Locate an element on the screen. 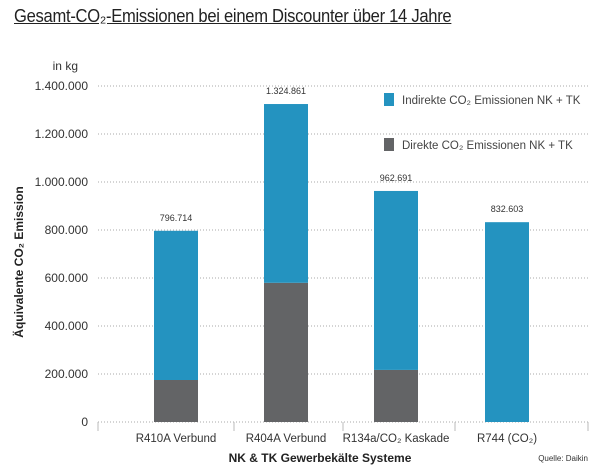 The height and width of the screenshot is (476, 600). y-tick-label: 400.000 is located at coordinates (67, 326).